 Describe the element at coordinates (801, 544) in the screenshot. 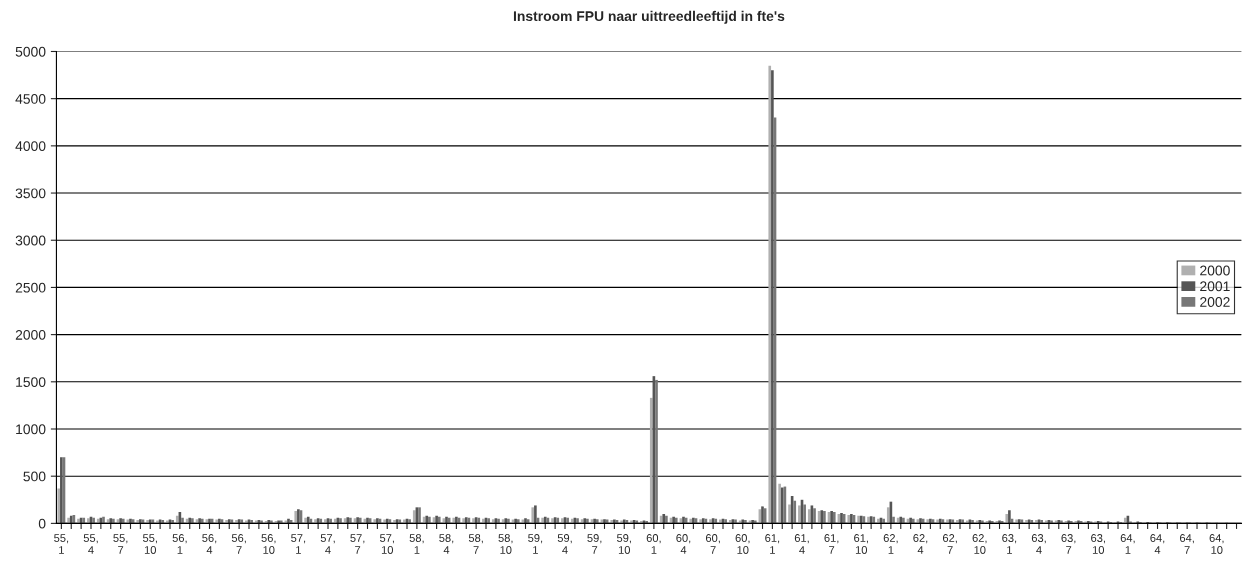

I see `x-tick-label: 61, 4` at that location.